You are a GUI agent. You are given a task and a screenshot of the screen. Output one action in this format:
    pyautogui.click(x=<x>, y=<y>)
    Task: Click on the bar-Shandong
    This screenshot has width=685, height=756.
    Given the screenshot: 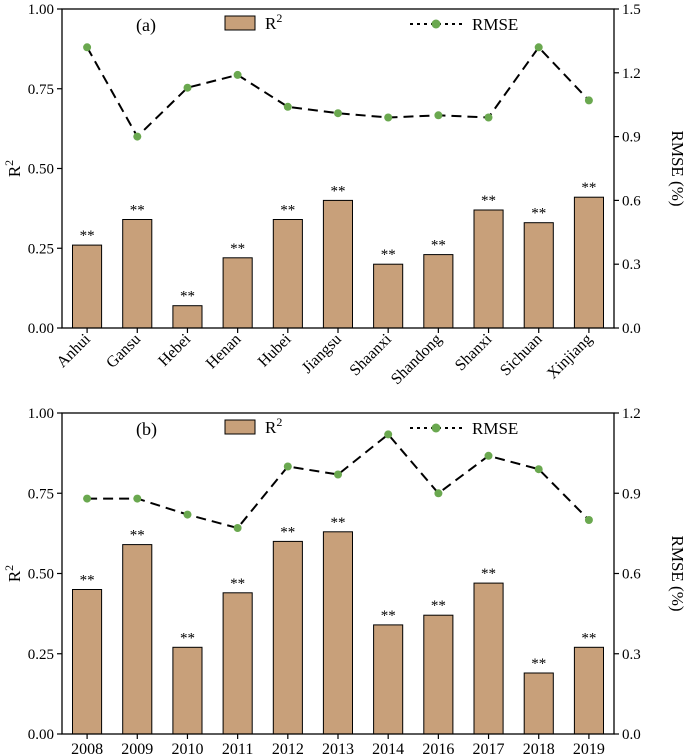 What is the action you would take?
    pyautogui.click(x=438, y=291)
    